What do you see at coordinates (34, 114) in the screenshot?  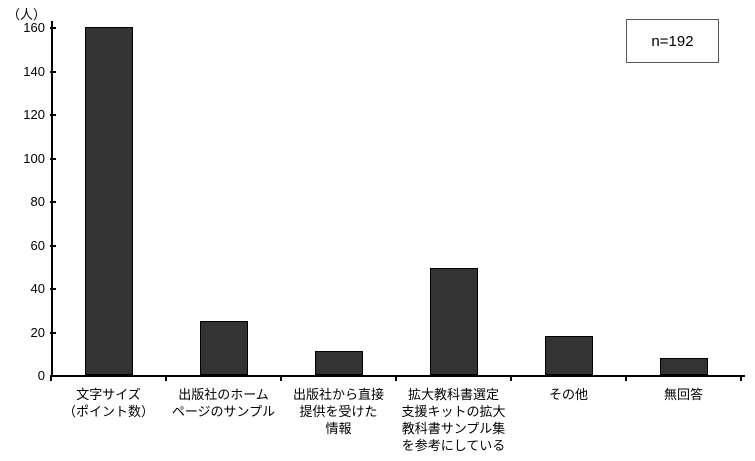 I see `y-tick-label: 120` at bounding box center [34, 114].